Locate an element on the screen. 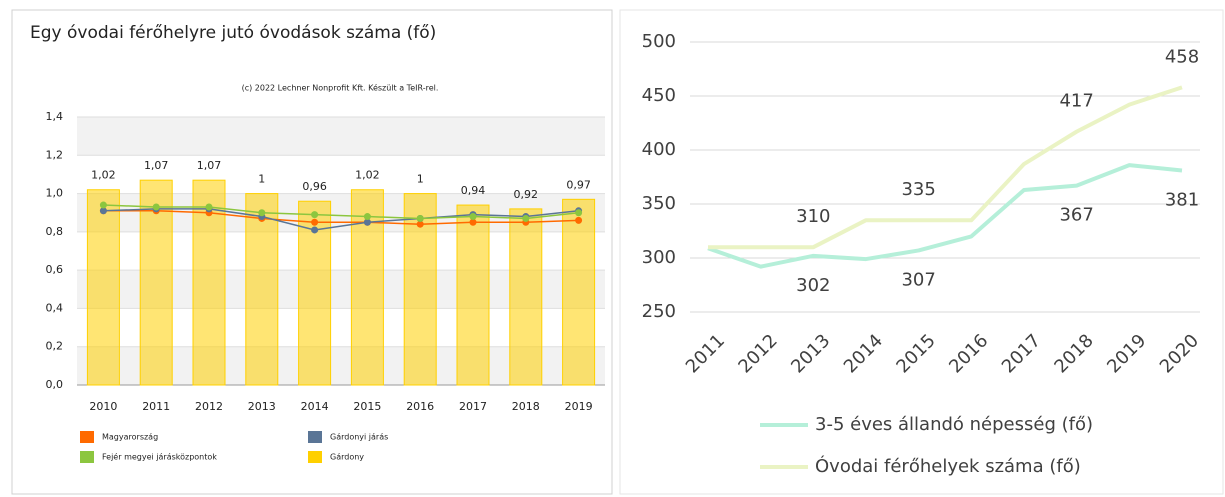 The image size is (1225, 497). x-tick-label: 2012 is located at coordinates (209, 406).